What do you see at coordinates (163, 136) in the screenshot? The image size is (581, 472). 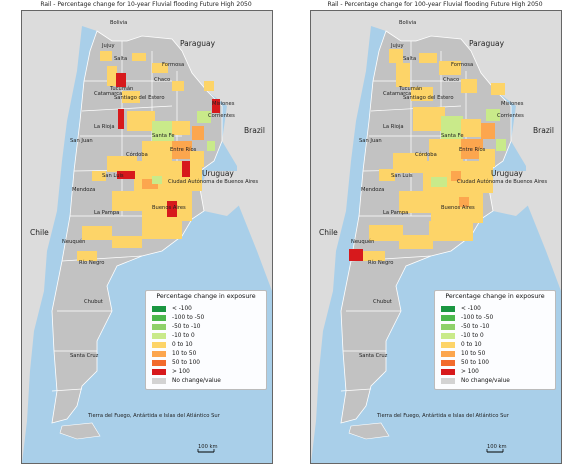 I see `label-santafe: Santa Fe` at bounding box center [163, 136].